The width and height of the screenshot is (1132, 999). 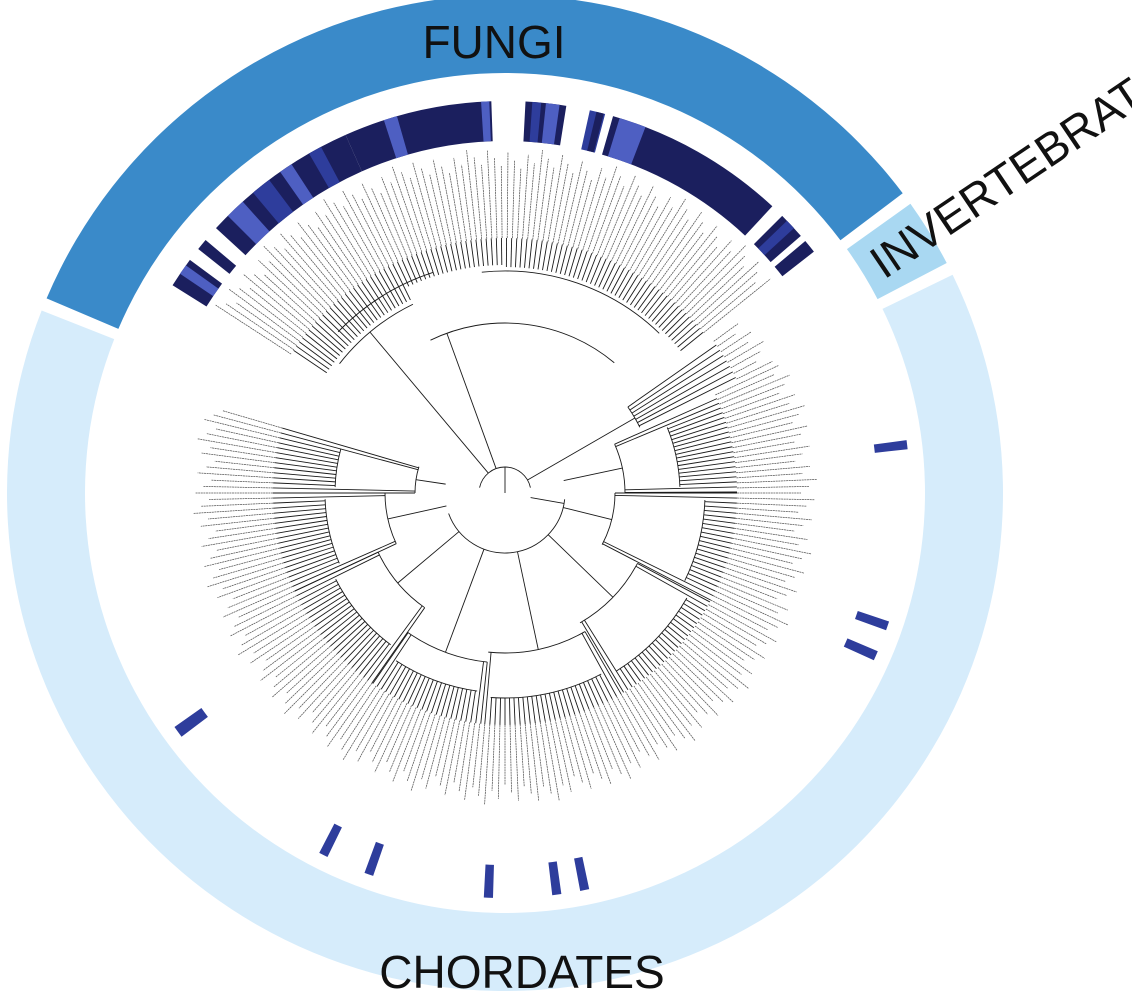 What do you see at coordinates (429, 402) in the screenshot?
I see `fungi-stem-a` at bounding box center [429, 402].